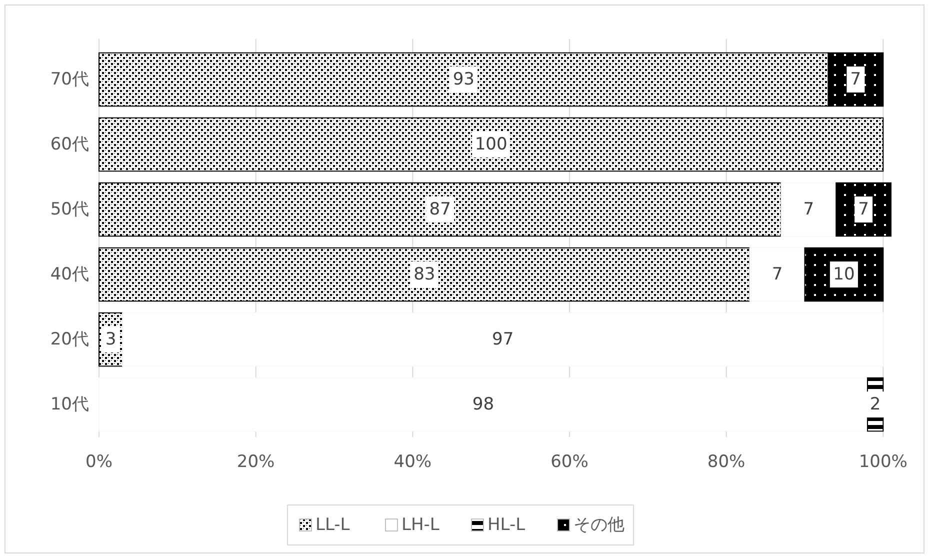 This screenshot has width=931, height=560. I want to click on y-tick-label: 50代, so click(69, 210).